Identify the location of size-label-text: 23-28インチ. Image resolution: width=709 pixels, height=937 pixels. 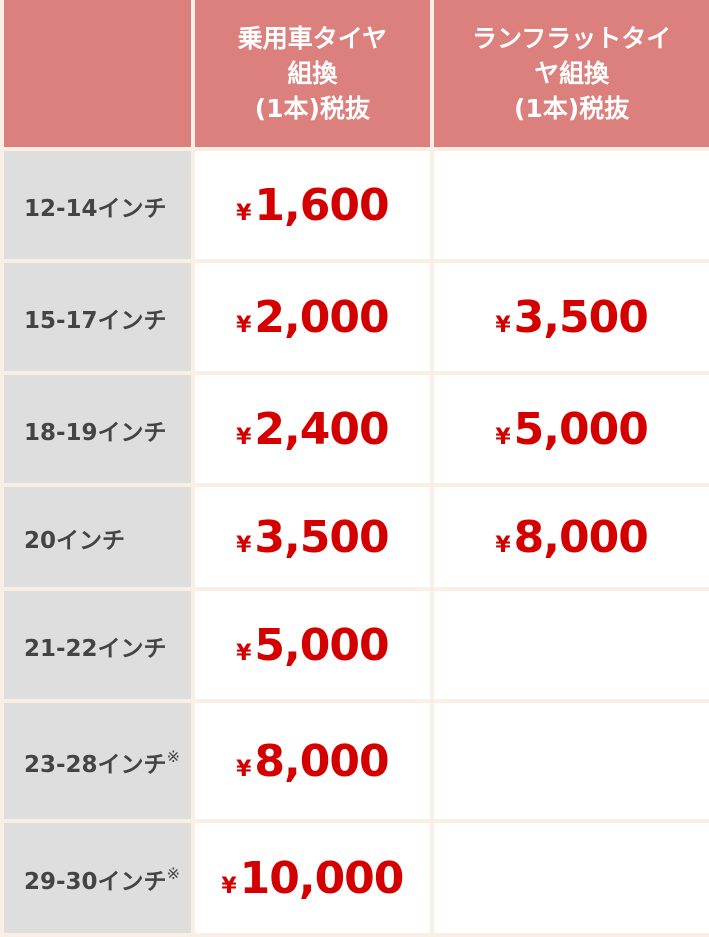
(95, 765).